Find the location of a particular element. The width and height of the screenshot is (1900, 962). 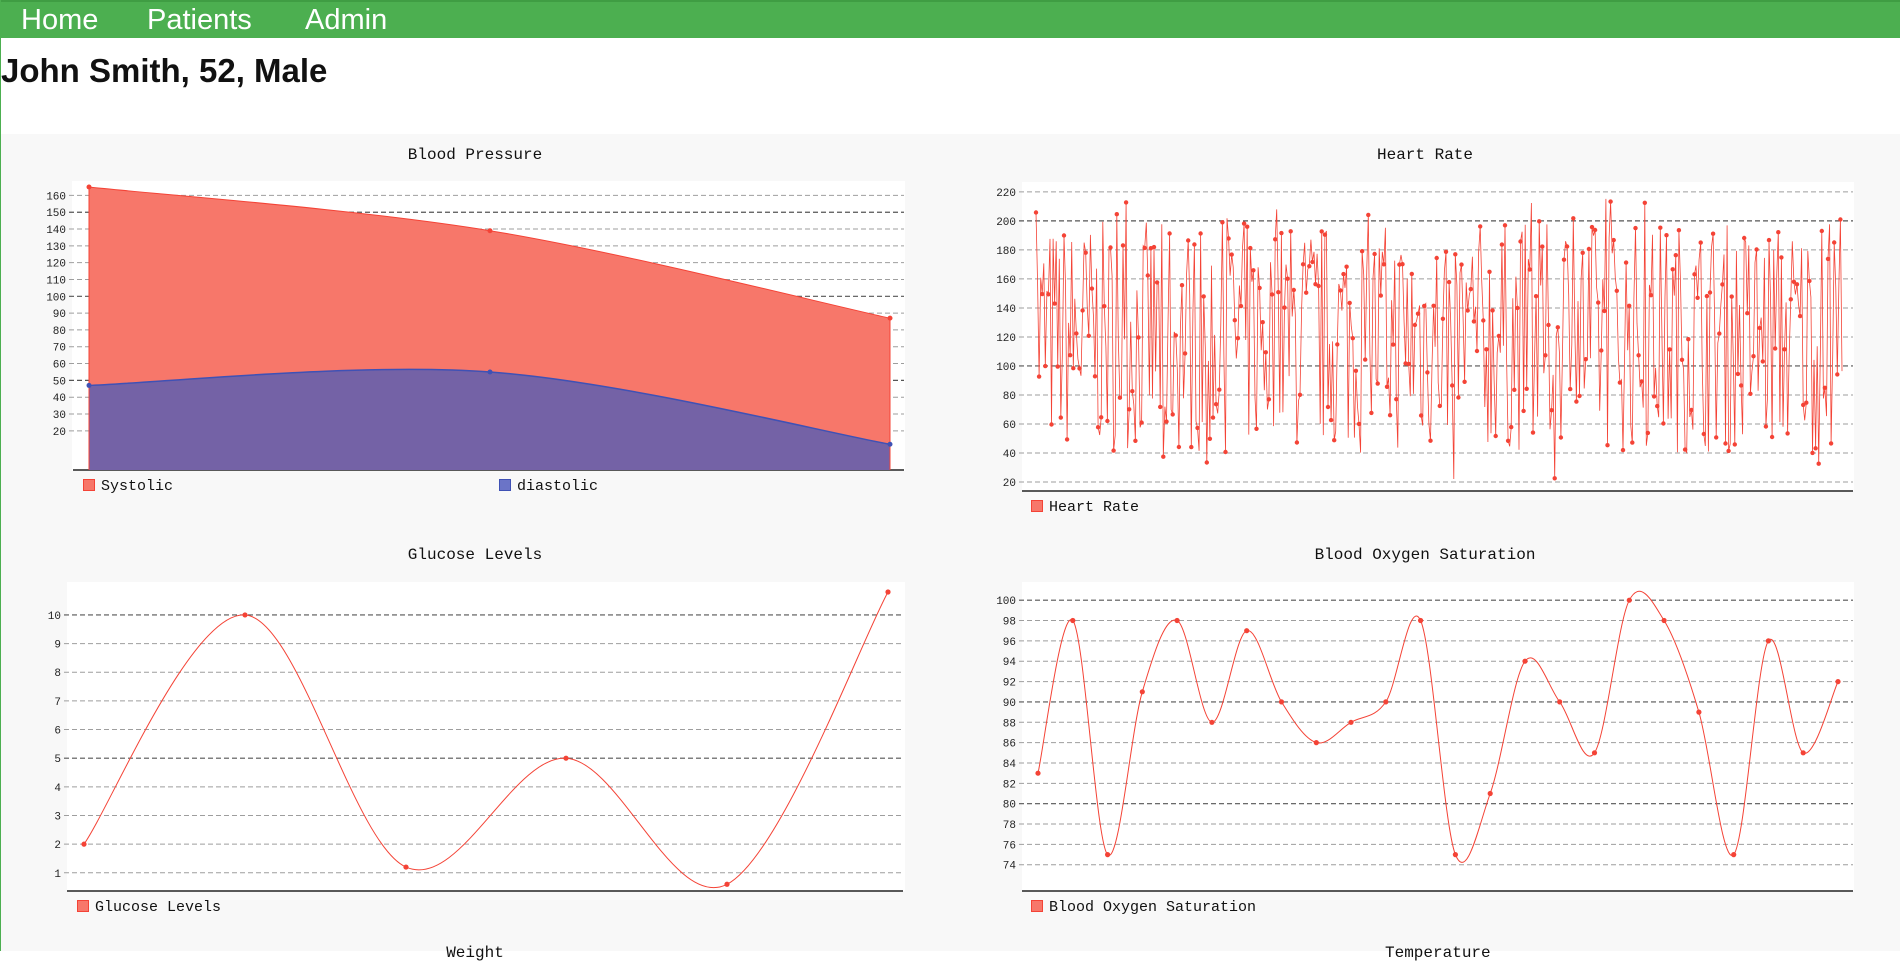

glucose-ytick-label: 7 is located at coordinates (57, 703).